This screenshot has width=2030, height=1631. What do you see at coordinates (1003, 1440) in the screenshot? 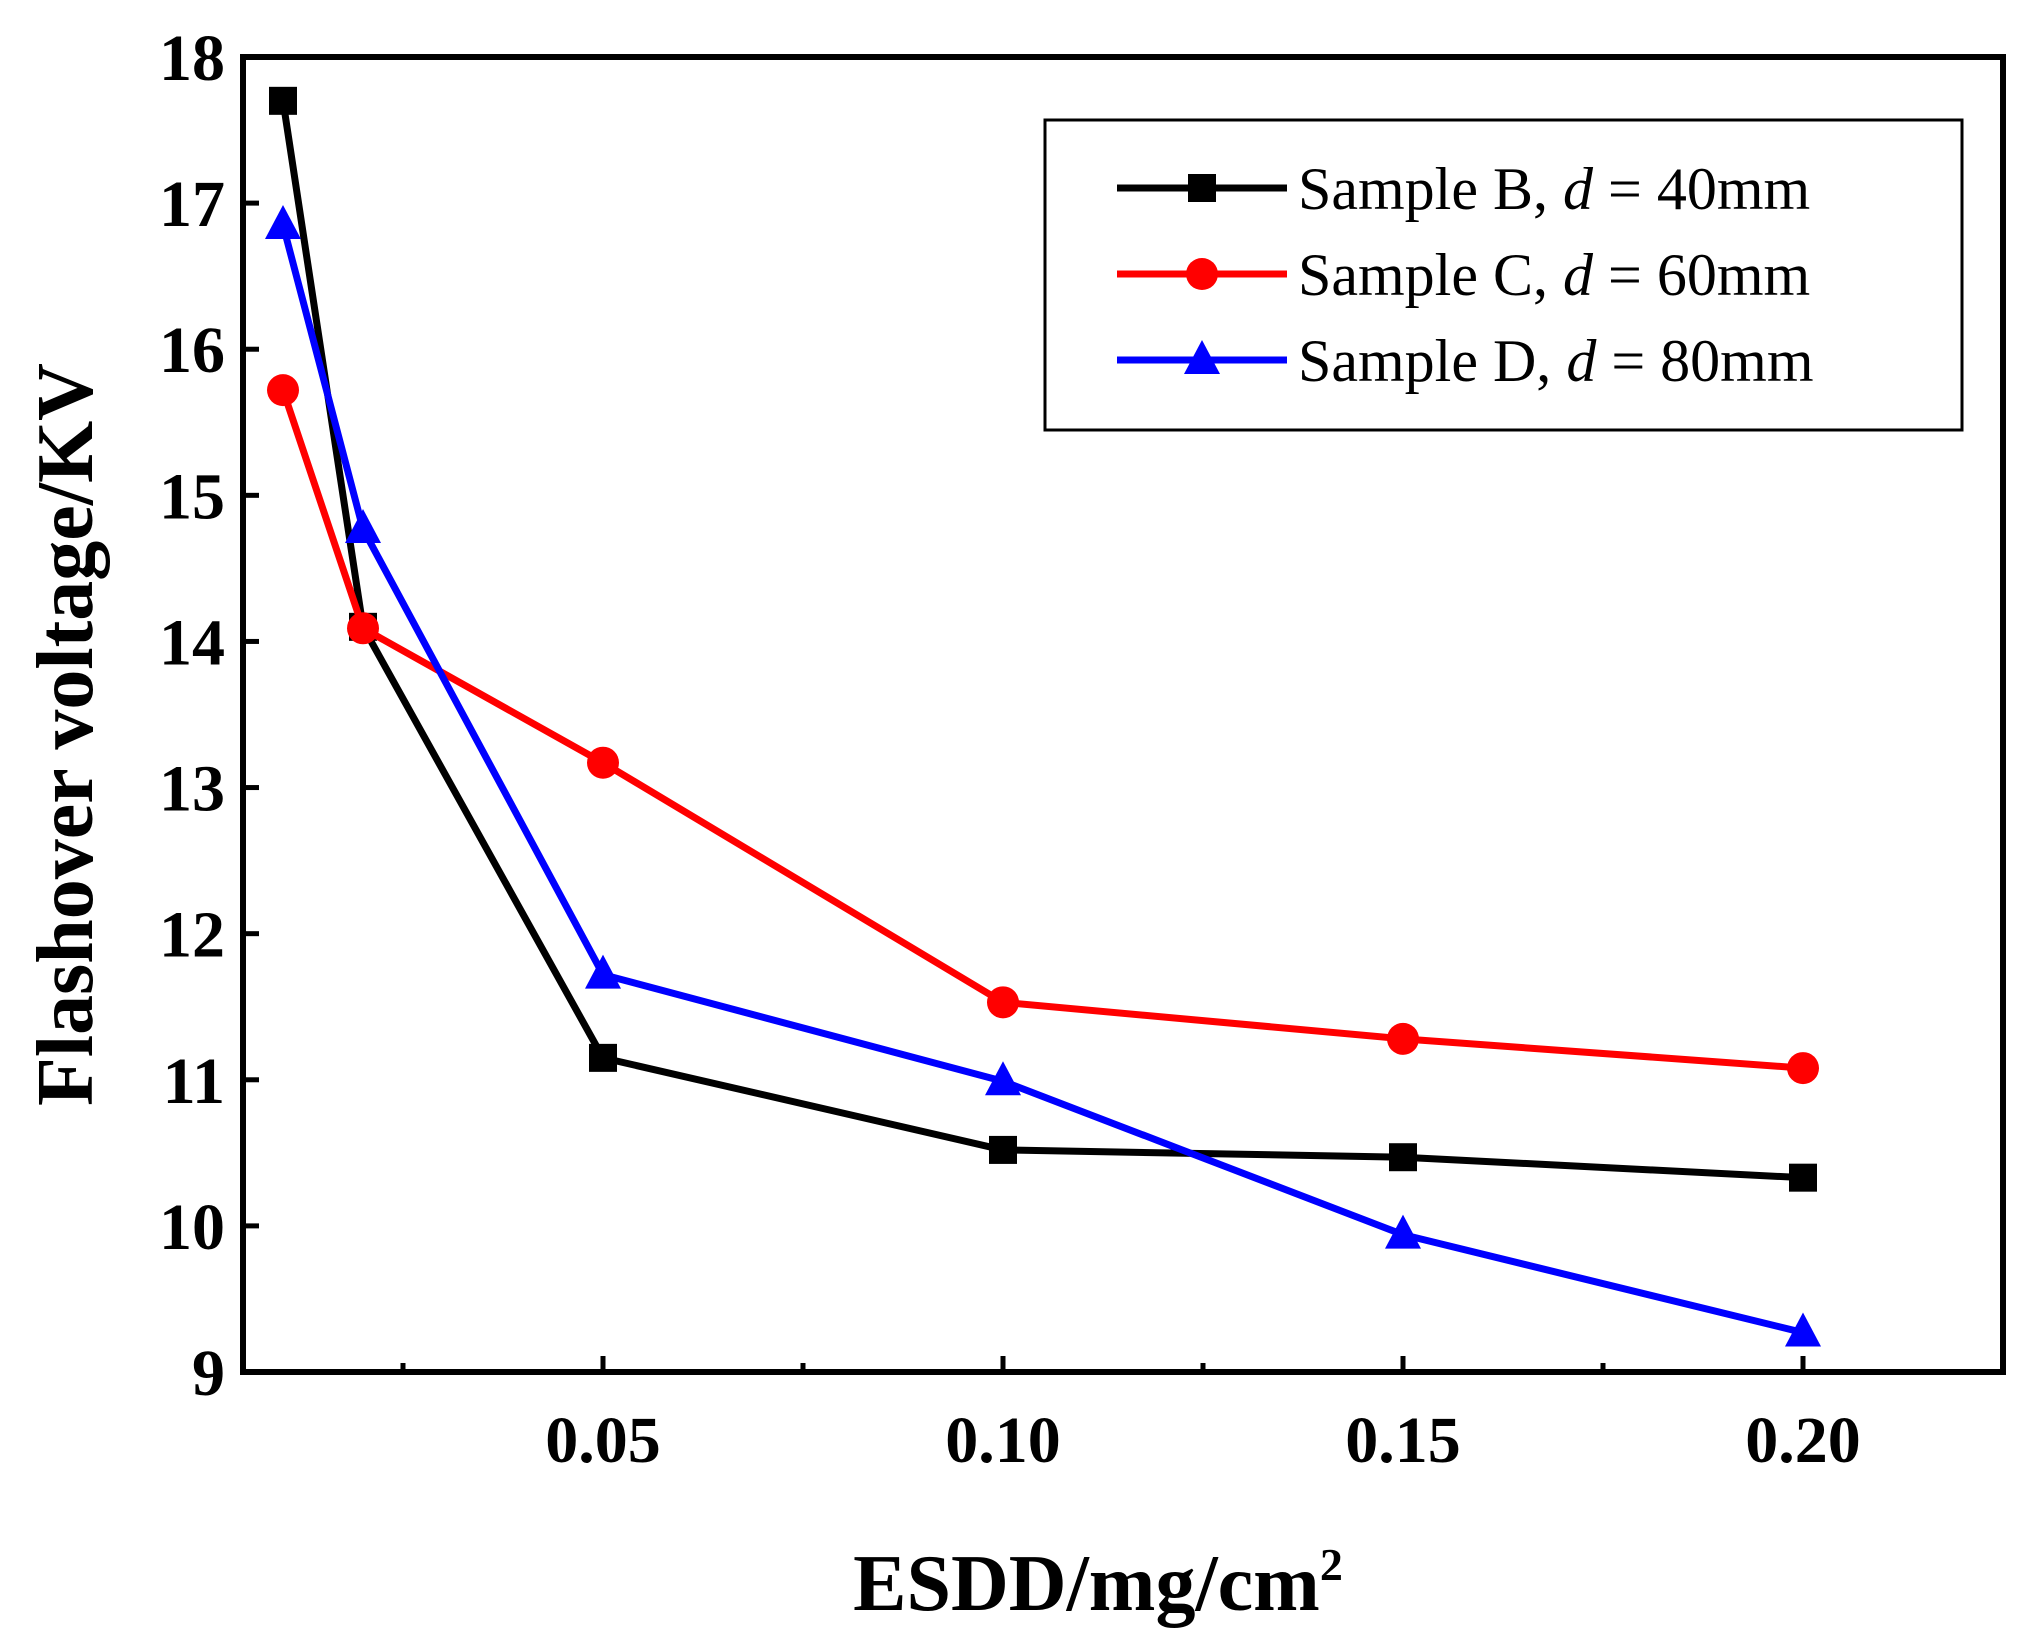
I see `x-tick-label: 0.10` at bounding box center [1003, 1440].